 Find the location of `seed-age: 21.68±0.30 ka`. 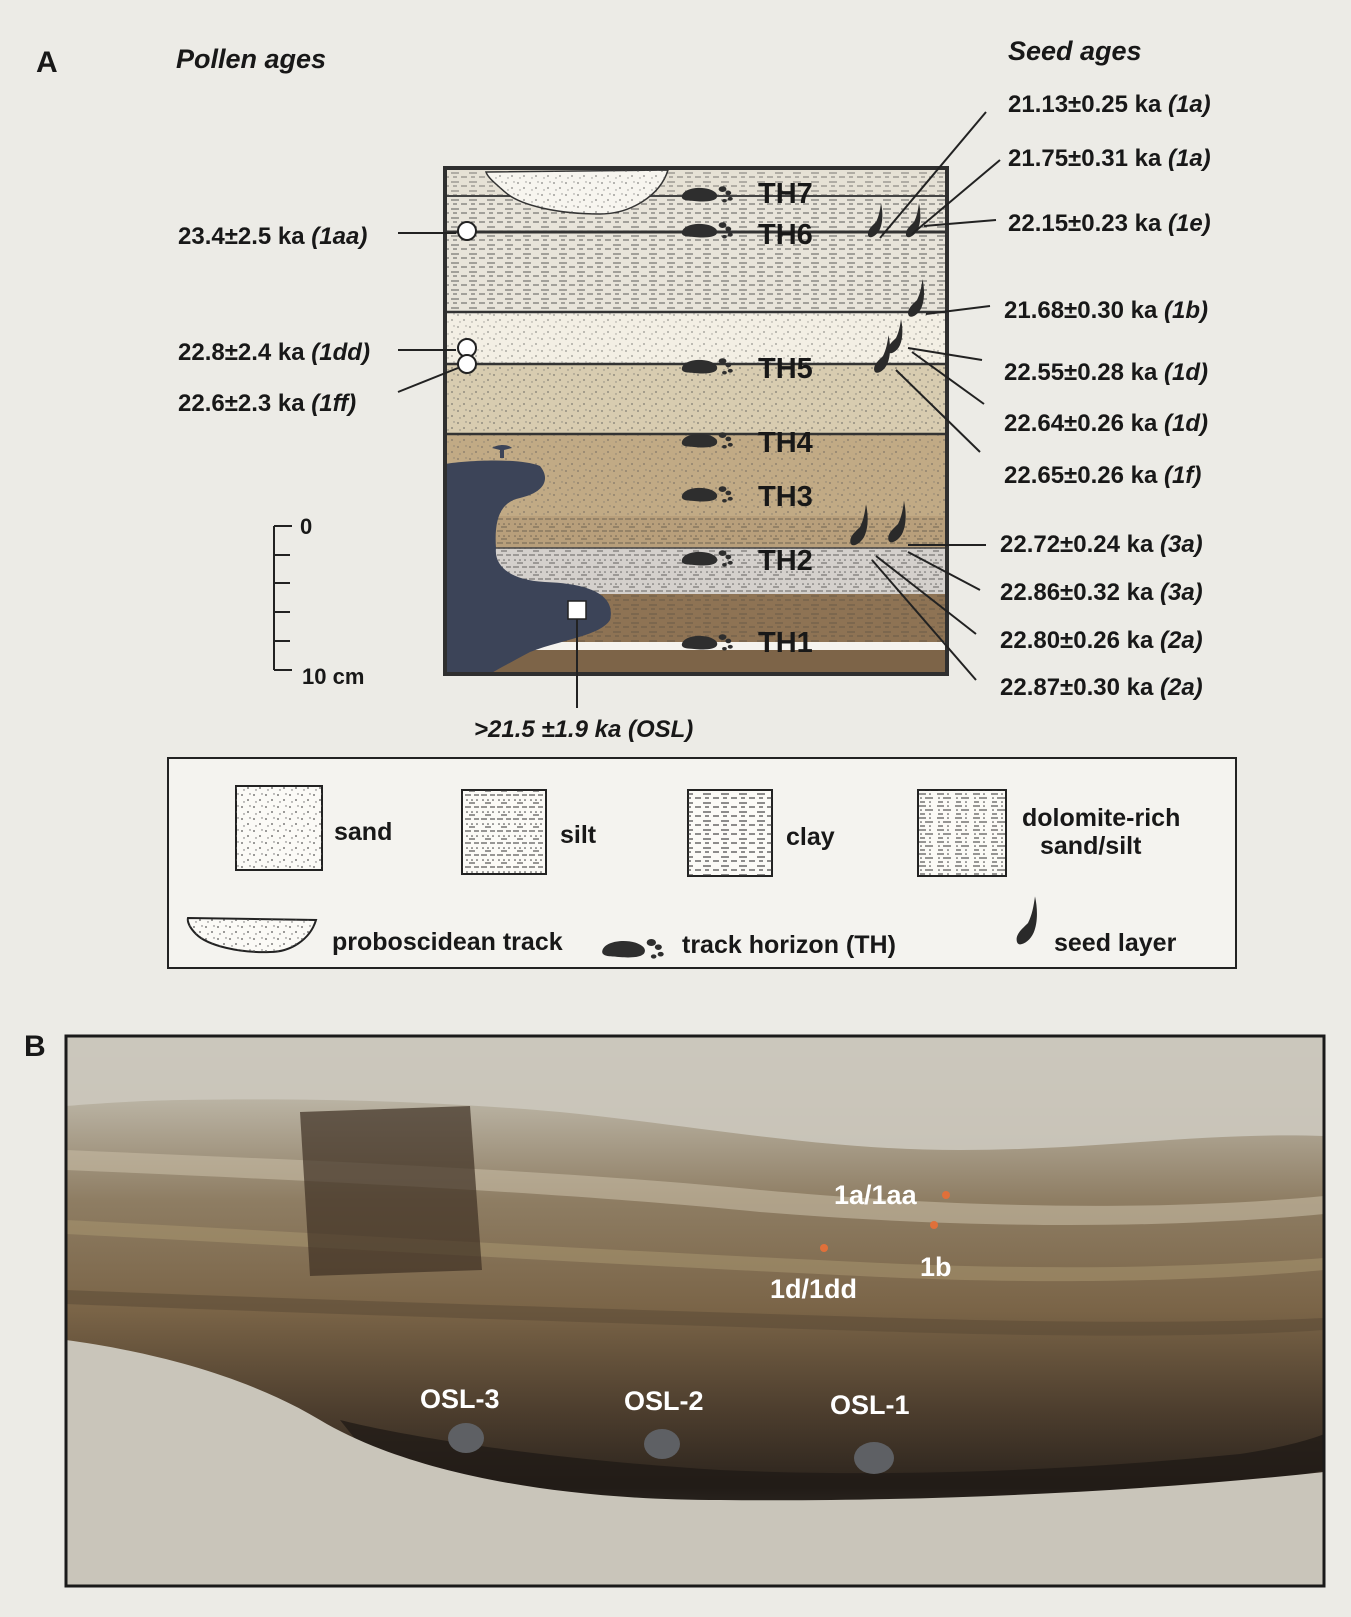

seed-age: 21.68±0.30 ka is located at coordinates (1081, 310).